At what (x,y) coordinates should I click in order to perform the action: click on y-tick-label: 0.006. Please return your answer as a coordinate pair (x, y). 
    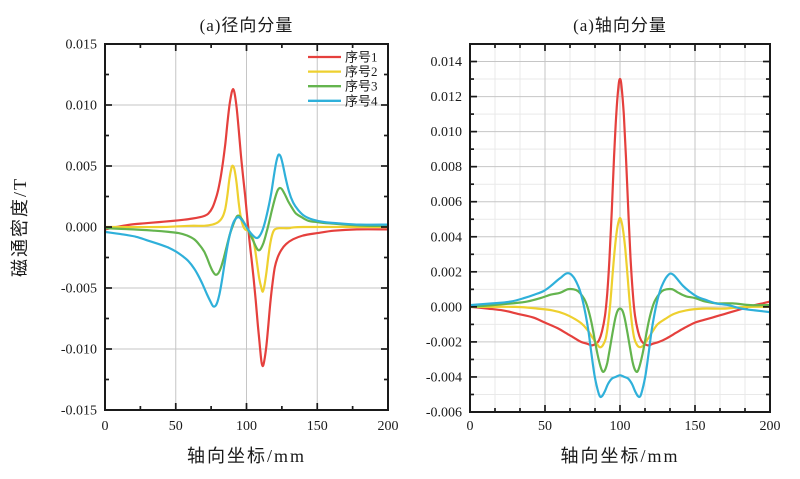
    Looking at the image, I should click on (447, 202).